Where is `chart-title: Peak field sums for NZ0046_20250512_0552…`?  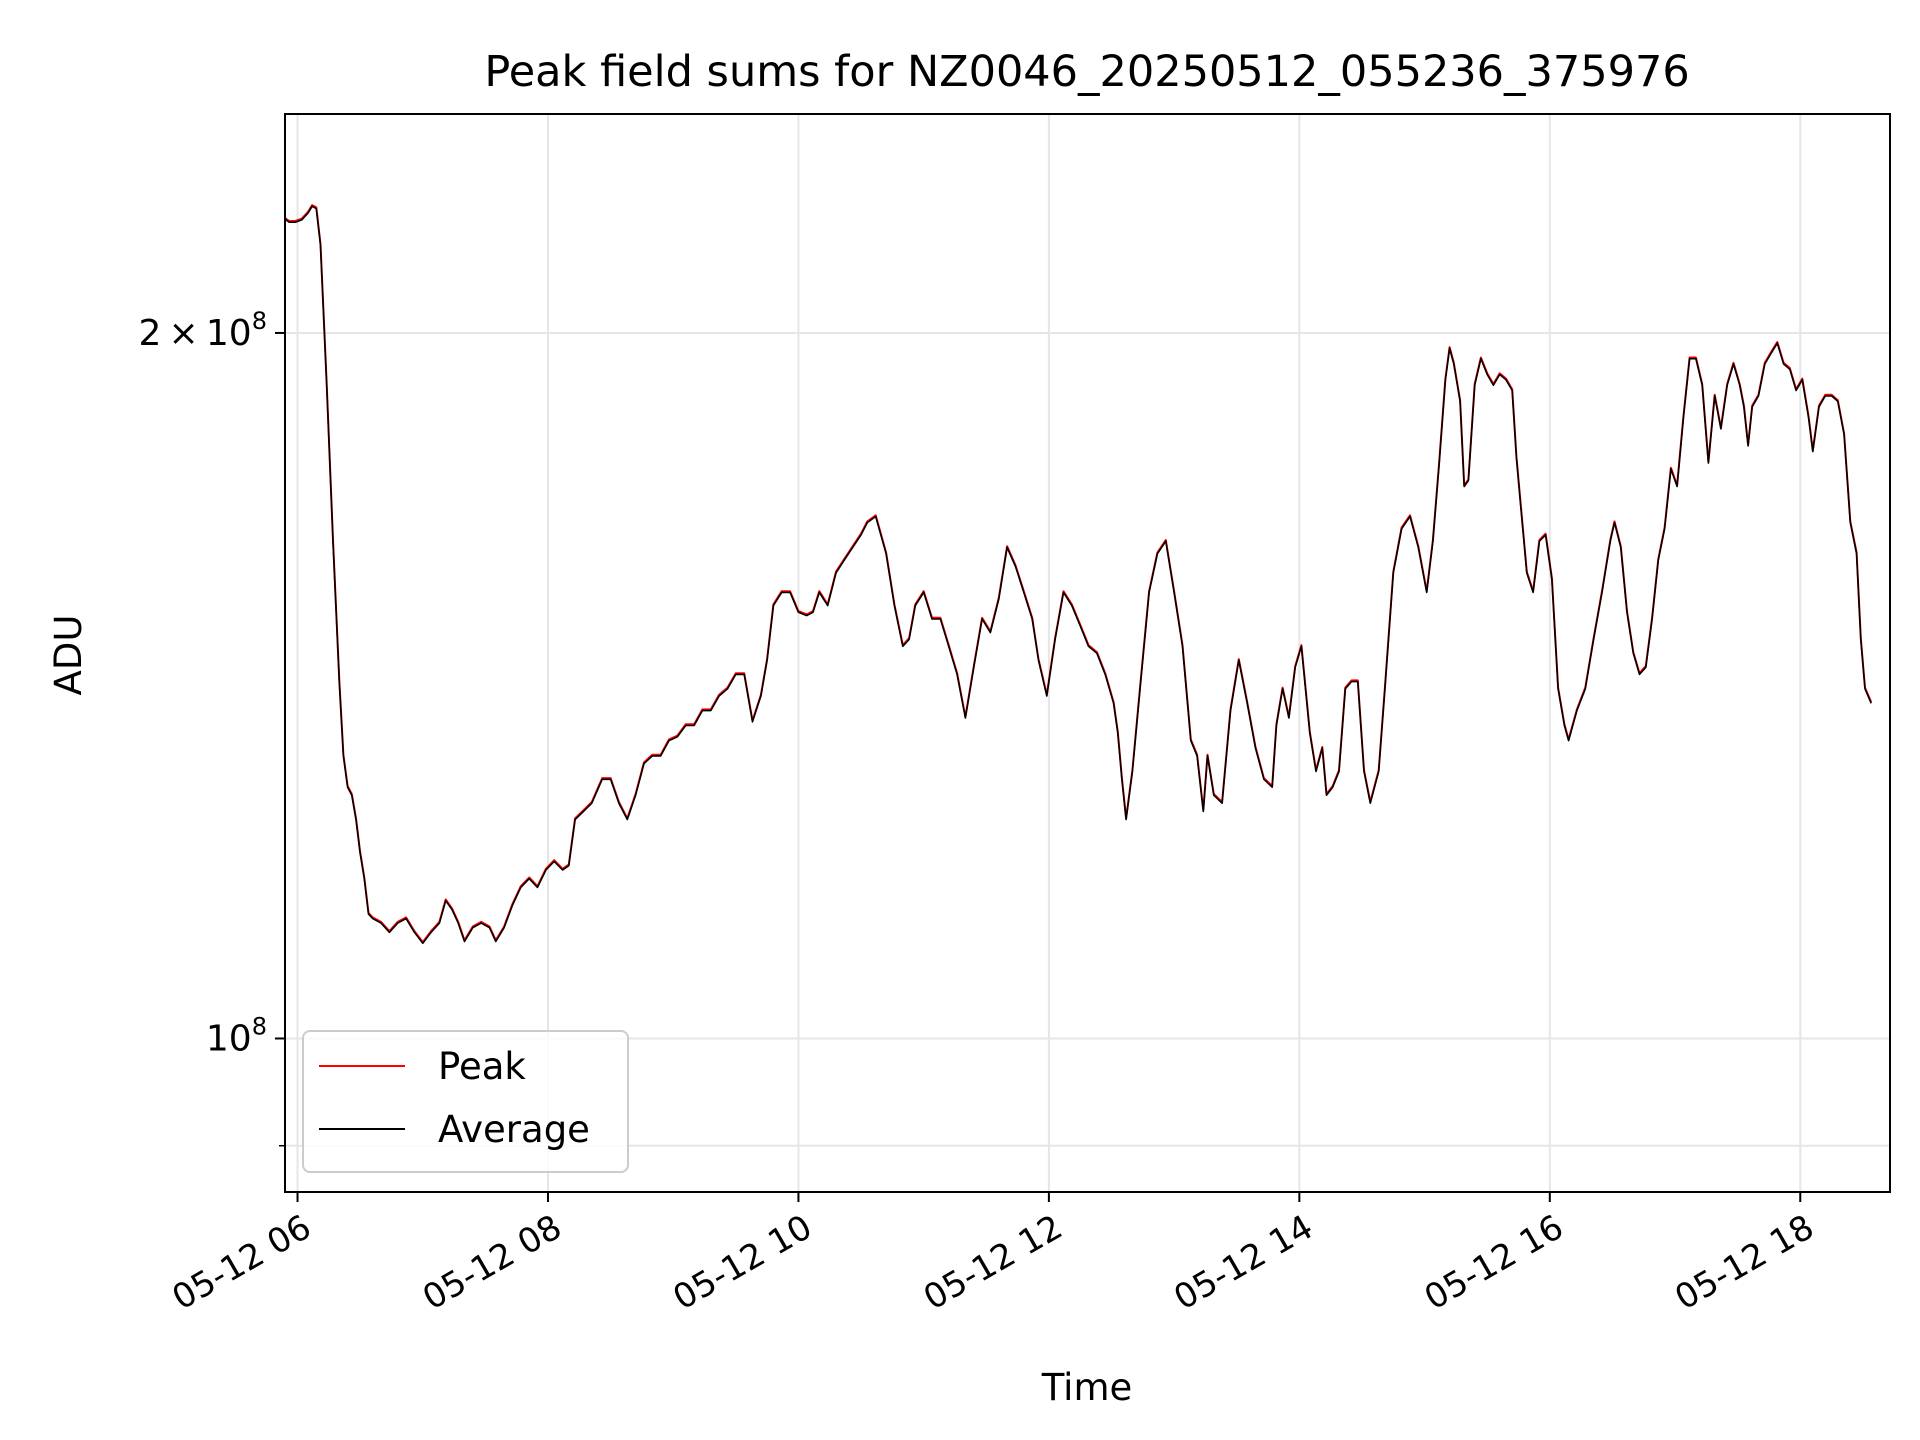
chart-title: Peak field sums for NZ0046_20250512_0552… is located at coordinates (1086, 72).